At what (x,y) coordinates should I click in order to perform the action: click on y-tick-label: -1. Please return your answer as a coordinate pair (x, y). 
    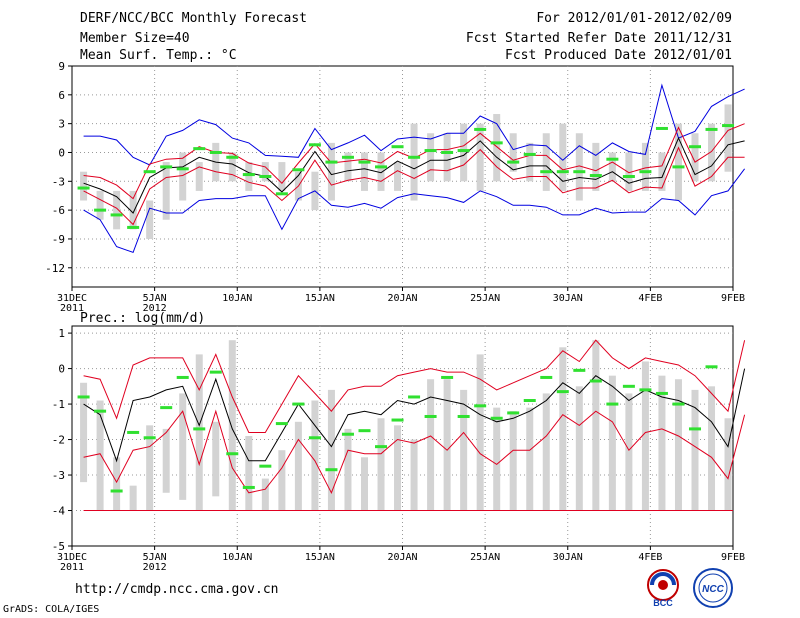
    Looking at the image, I should click on (58, 404).